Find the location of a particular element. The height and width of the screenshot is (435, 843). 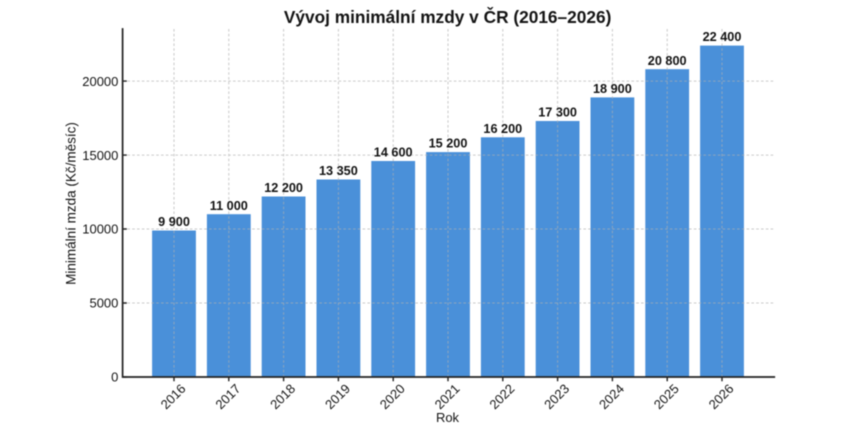

svg-text: 20 800 is located at coordinates (667, 61).